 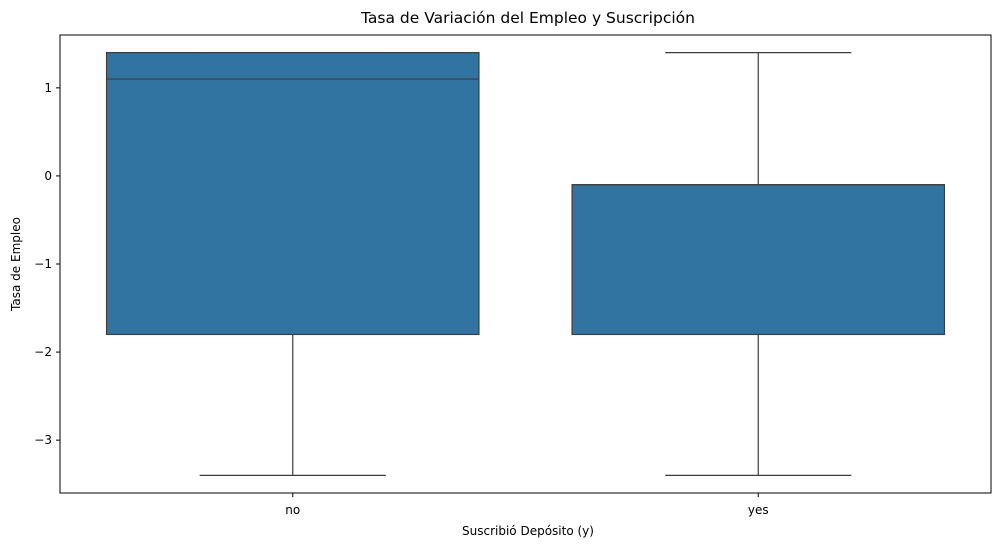 What do you see at coordinates (48, 88) in the screenshot?
I see `y-tick-label: 1` at bounding box center [48, 88].